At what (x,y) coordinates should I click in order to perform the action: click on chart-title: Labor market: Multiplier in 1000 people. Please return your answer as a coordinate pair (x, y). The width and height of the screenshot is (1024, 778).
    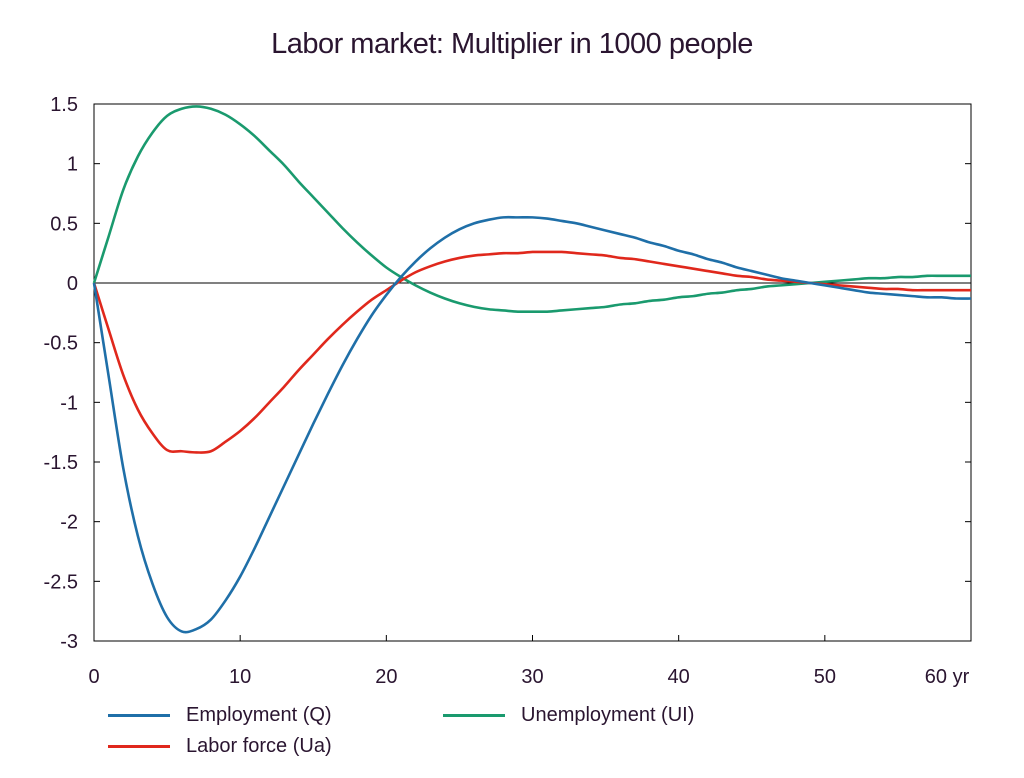
    Looking at the image, I should click on (512, 44).